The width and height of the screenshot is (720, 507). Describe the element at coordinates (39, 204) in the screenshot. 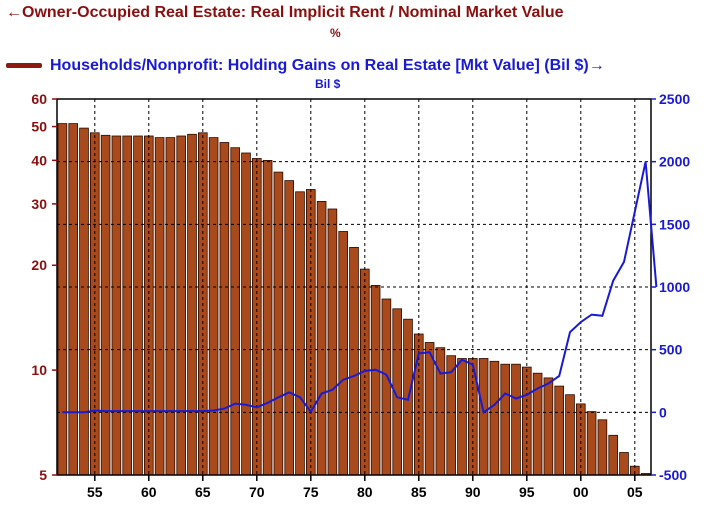

I see `left-tick-label: 30` at that location.